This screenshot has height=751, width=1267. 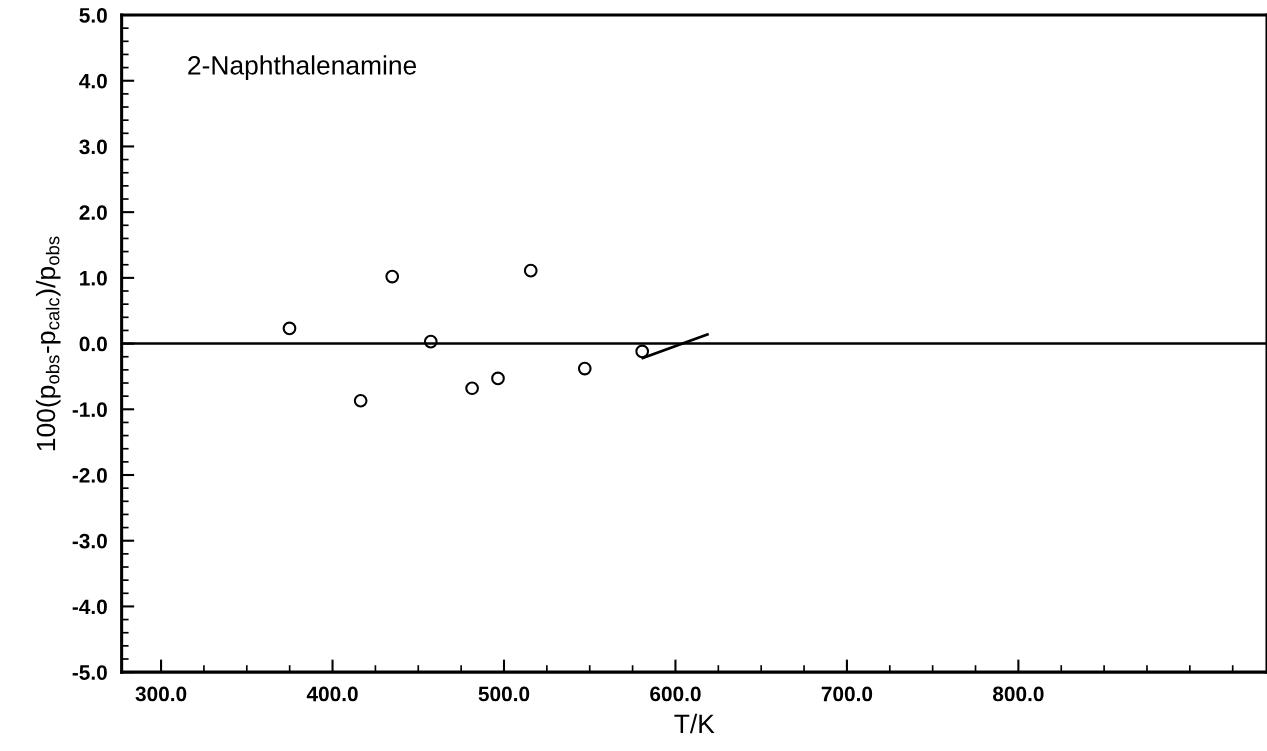 What do you see at coordinates (89, 475) in the screenshot?
I see `y-tick-label: -2.0` at bounding box center [89, 475].